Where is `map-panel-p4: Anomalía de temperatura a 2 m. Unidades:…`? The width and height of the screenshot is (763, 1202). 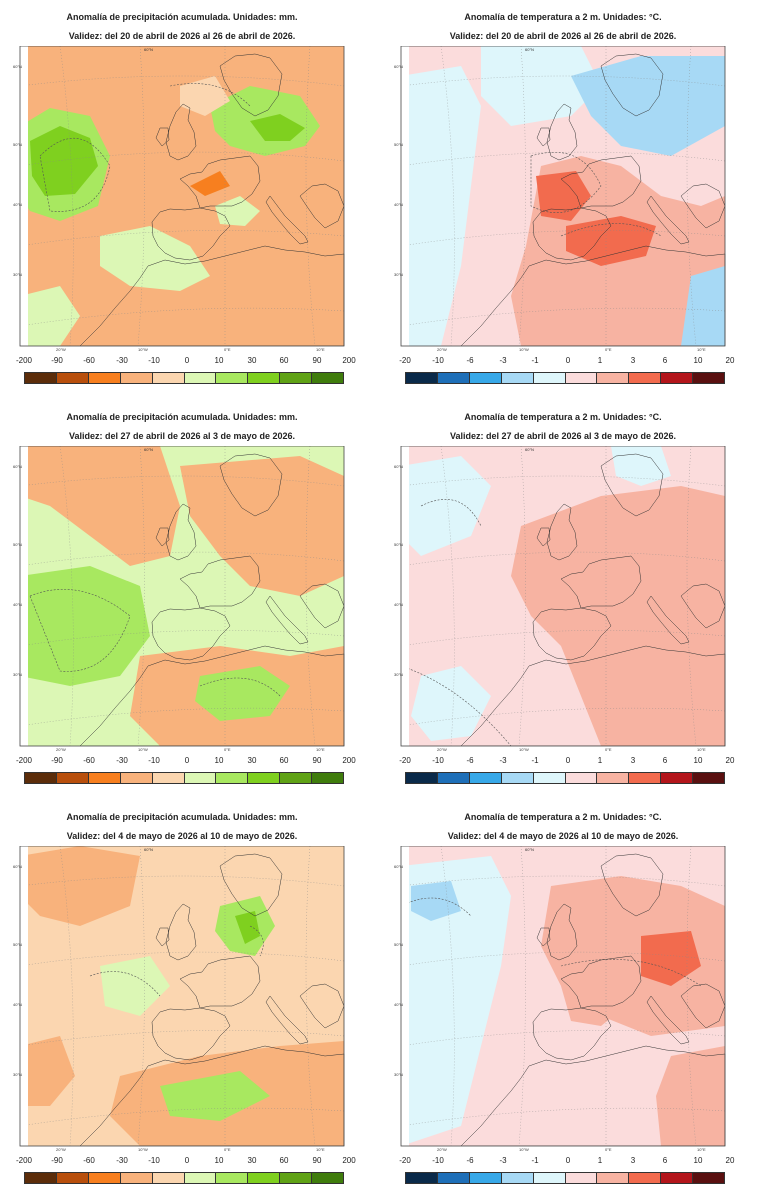 map-panel-p4: Anomalía de temperatura a 2 m. Unidades:… is located at coordinates (564, 607).